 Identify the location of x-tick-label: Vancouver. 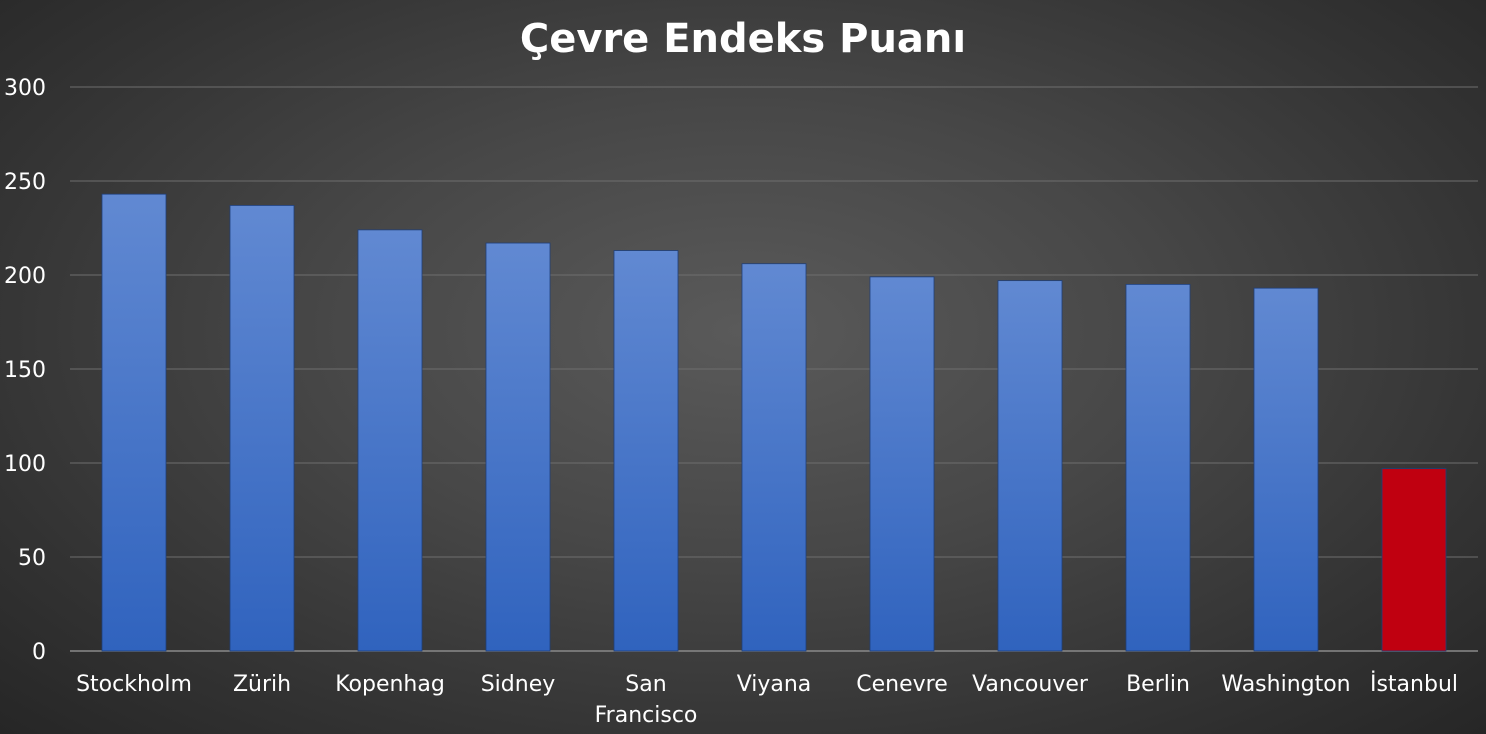
(1030, 684).